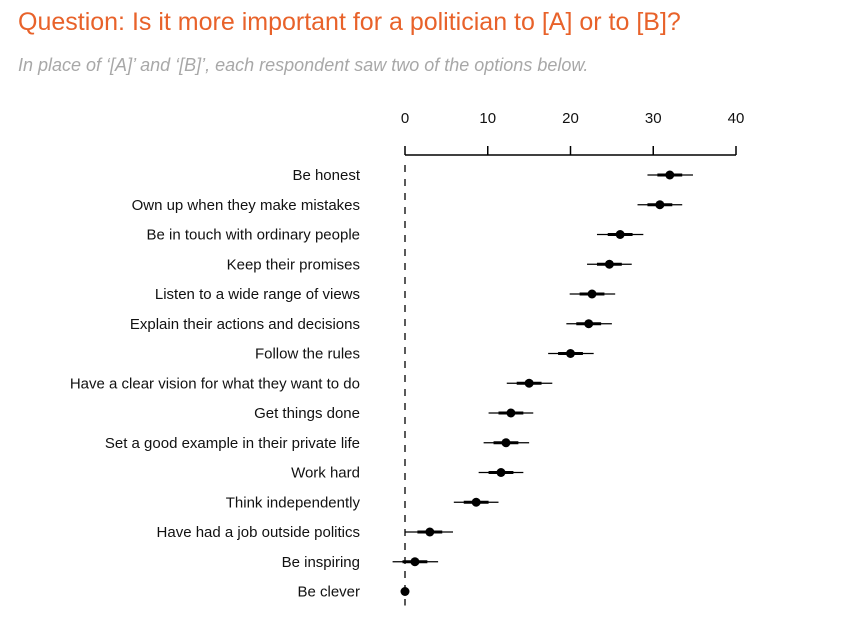 This screenshot has width=848, height=619. Describe the element at coordinates (405, 118) in the screenshot. I see `x-tick-label: 0` at that location.